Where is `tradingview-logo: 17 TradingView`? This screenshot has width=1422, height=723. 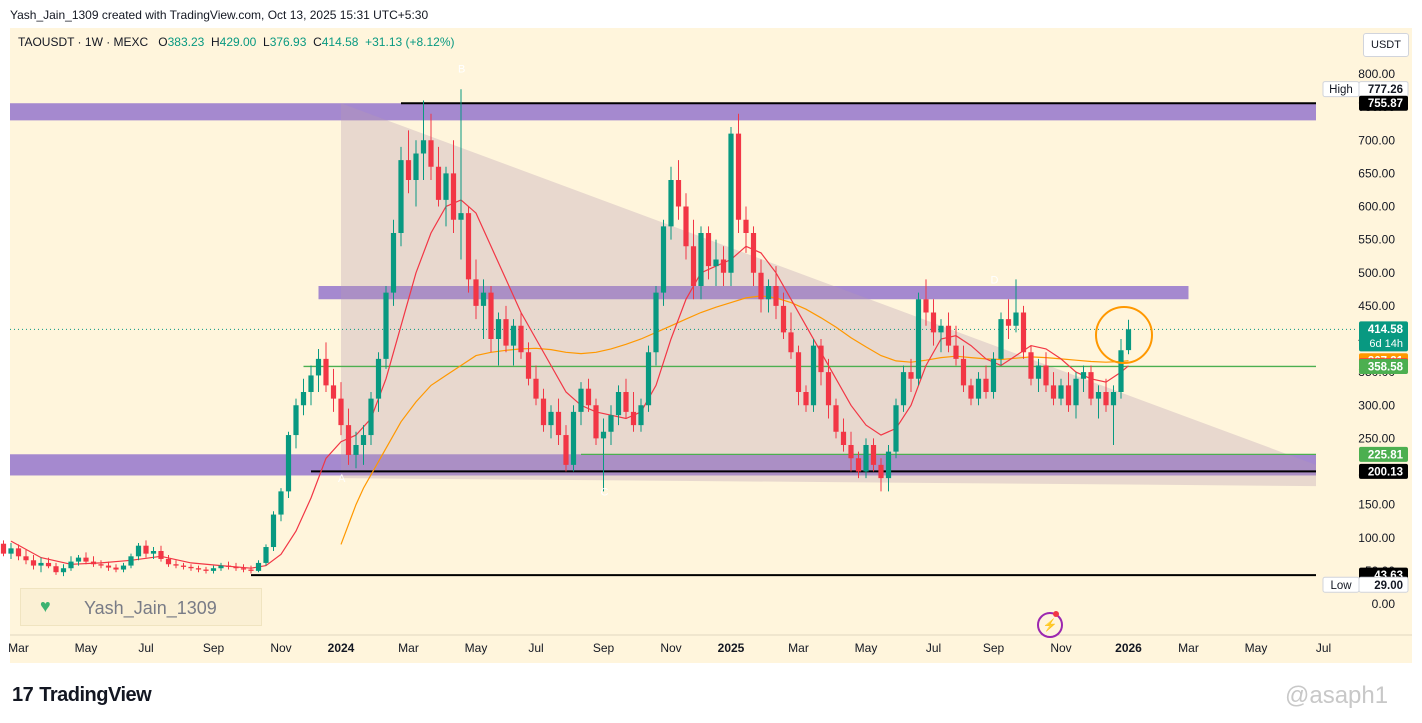 tradingview-logo: 17 TradingView is located at coordinates (82, 695).